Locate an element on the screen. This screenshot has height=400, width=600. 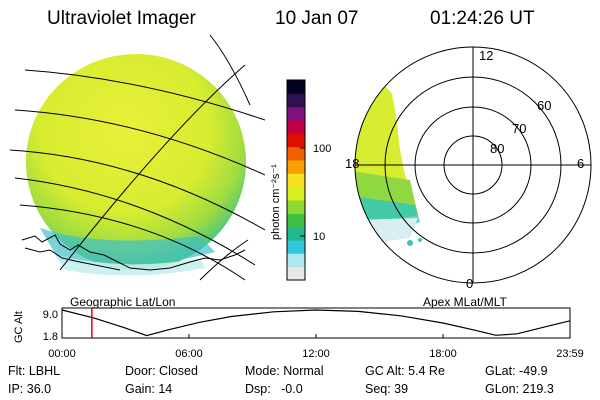
ip-info: IP: 36.0 is located at coordinates (30, 389).